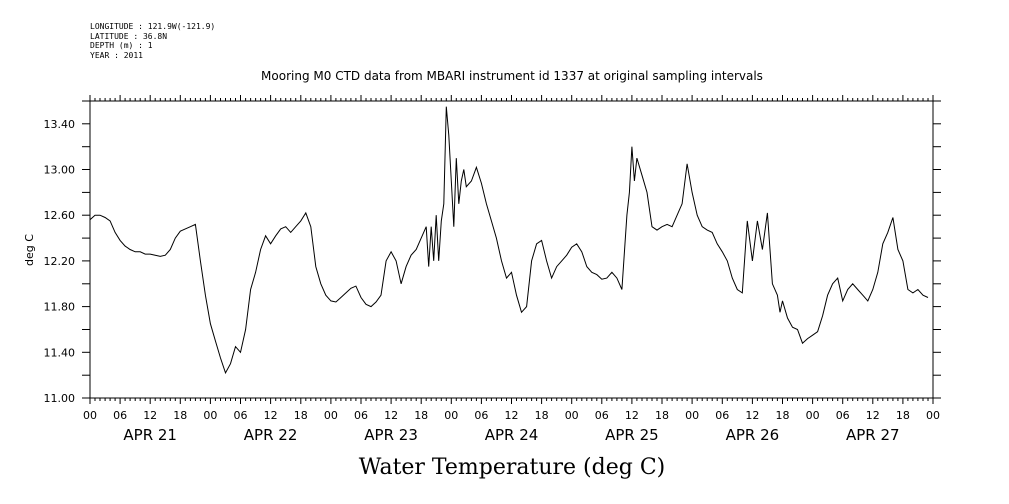  Describe the element at coordinates (121, 45) in the screenshot. I see `depth-label: DEPTH (m) : 1` at that location.